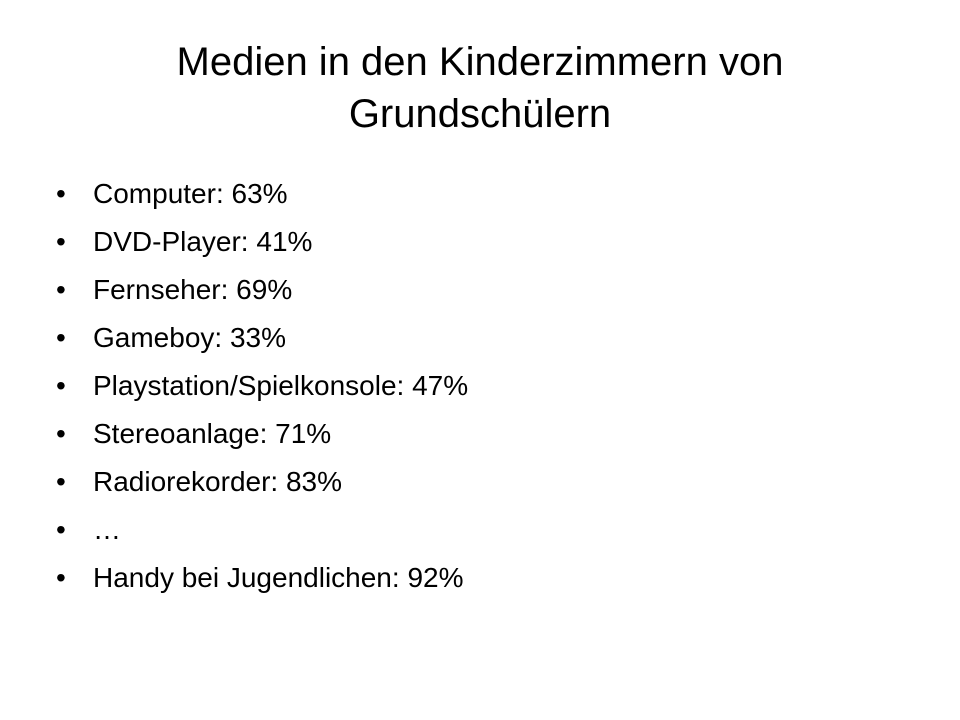 This screenshot has width=960, height=720. Describe the element at coordinates (212, 433) in the screenshot. I see `list-item-text: Stereoanlage: 71%` at that location.